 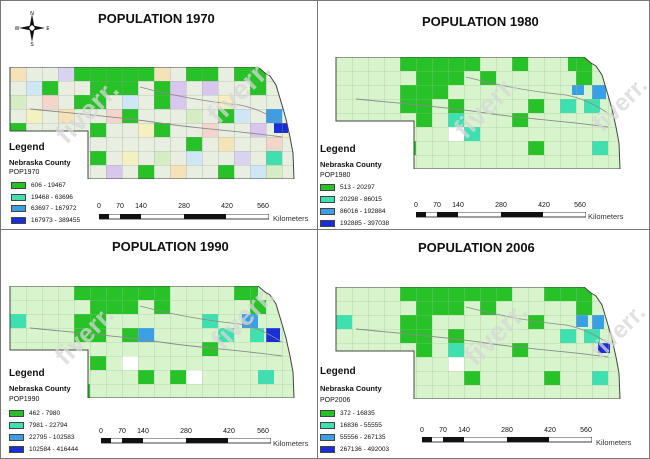 I want to click on legend-item: 86016 - 192884, so click(x=353, y=211).